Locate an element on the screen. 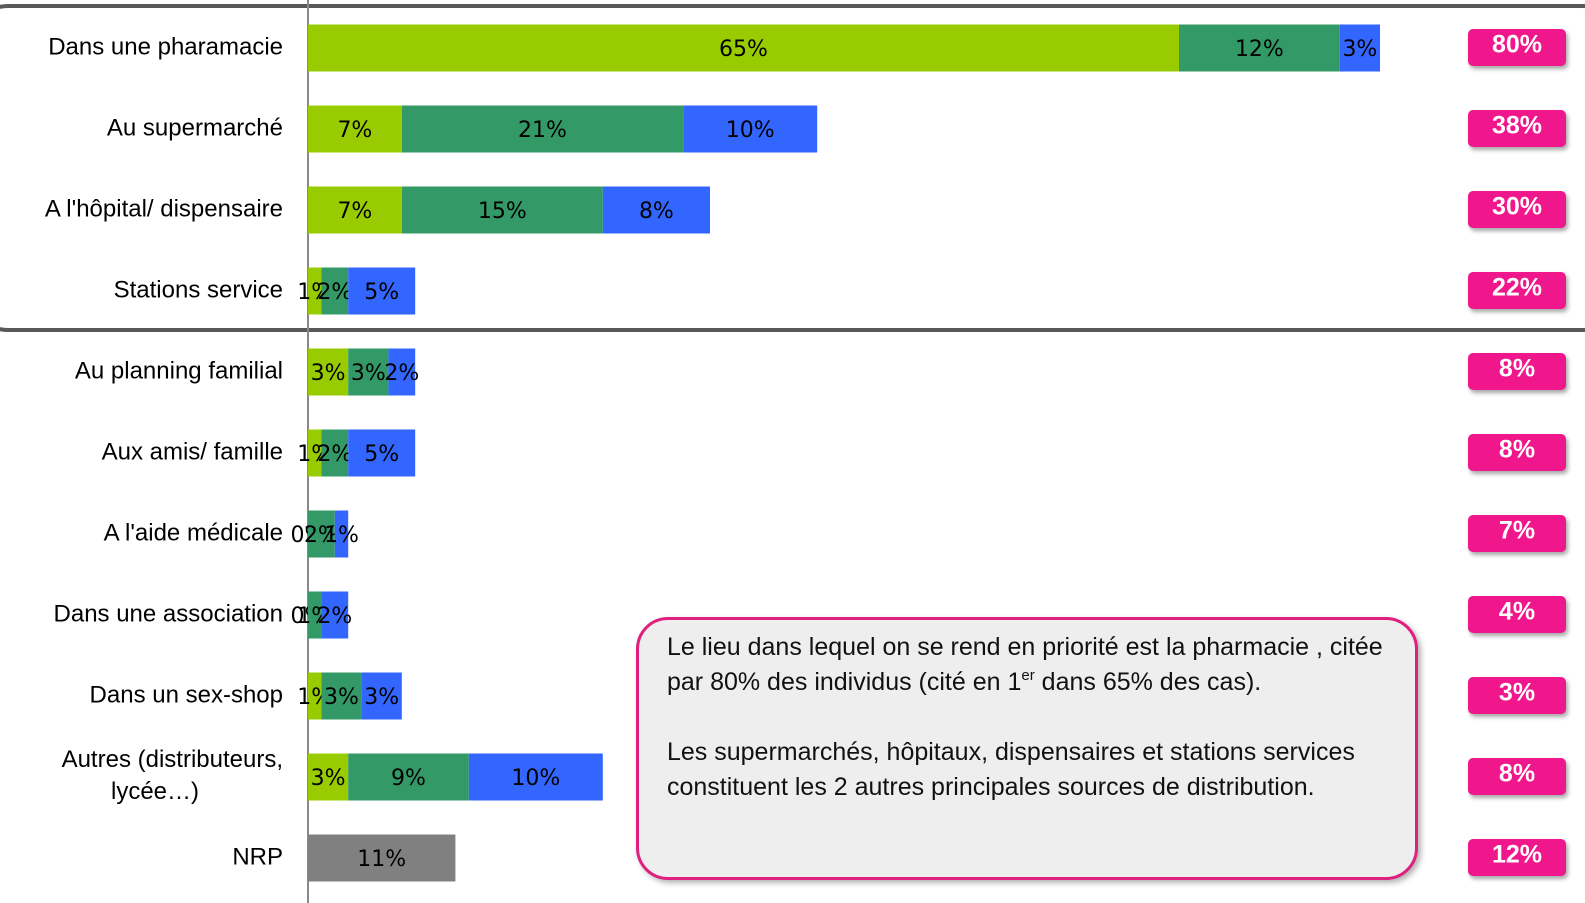  total-label: 38% is located at coordinates (1517, 126).